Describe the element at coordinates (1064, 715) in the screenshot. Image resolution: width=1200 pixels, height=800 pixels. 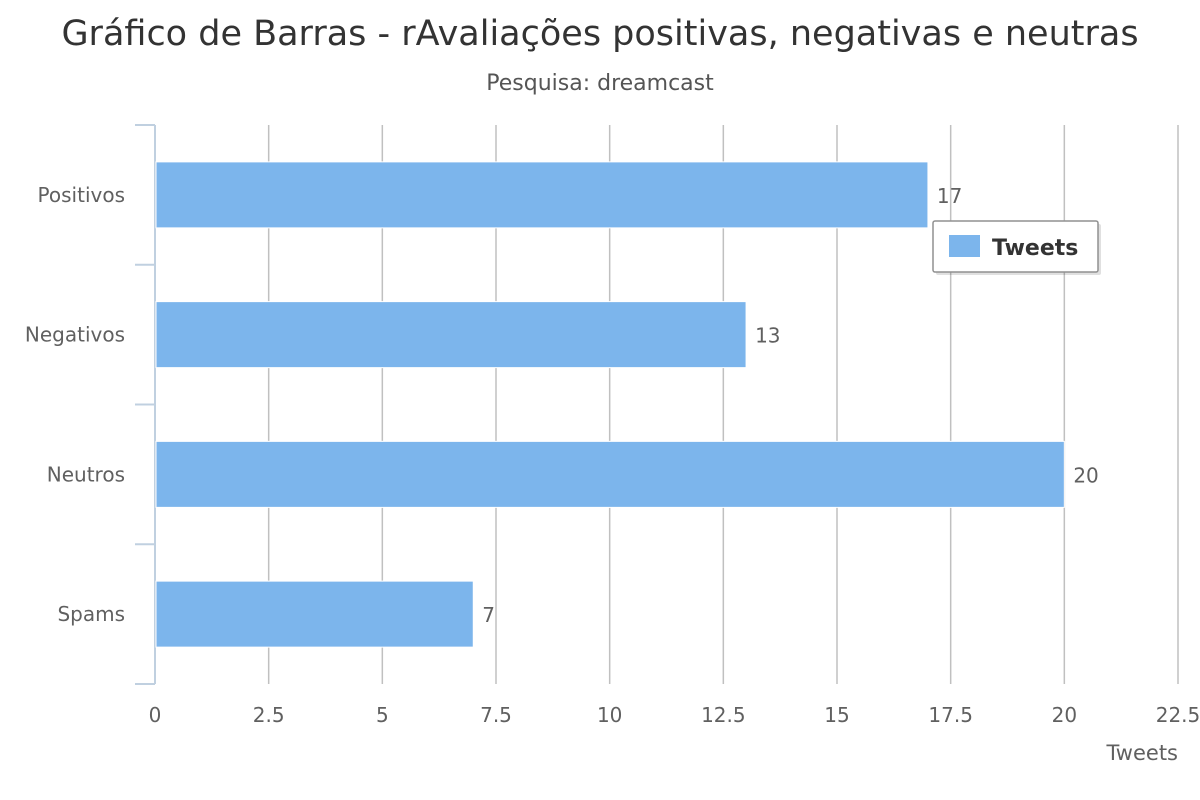
I see `x-tick-label: 20` at that location.